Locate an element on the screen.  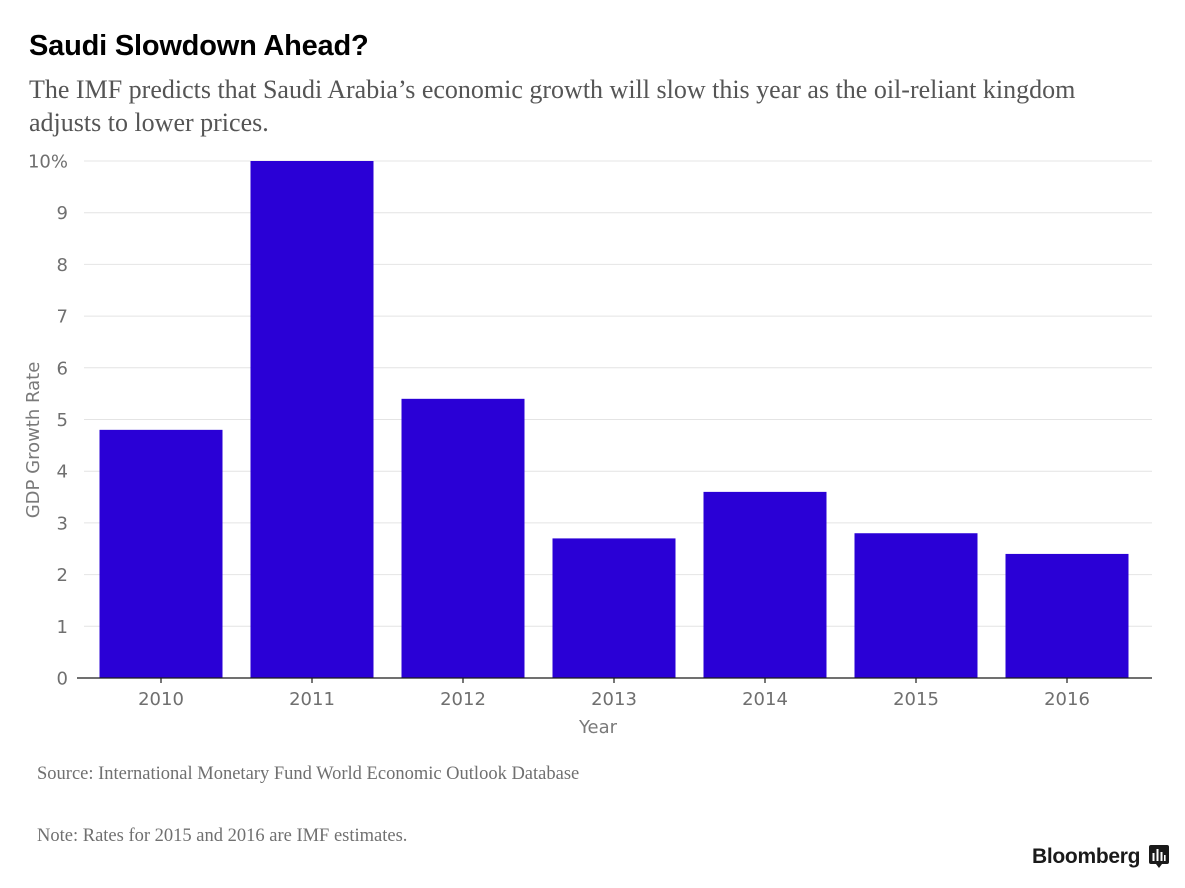
logo-text: Bloomberg is located at coordinates (1086, 856).